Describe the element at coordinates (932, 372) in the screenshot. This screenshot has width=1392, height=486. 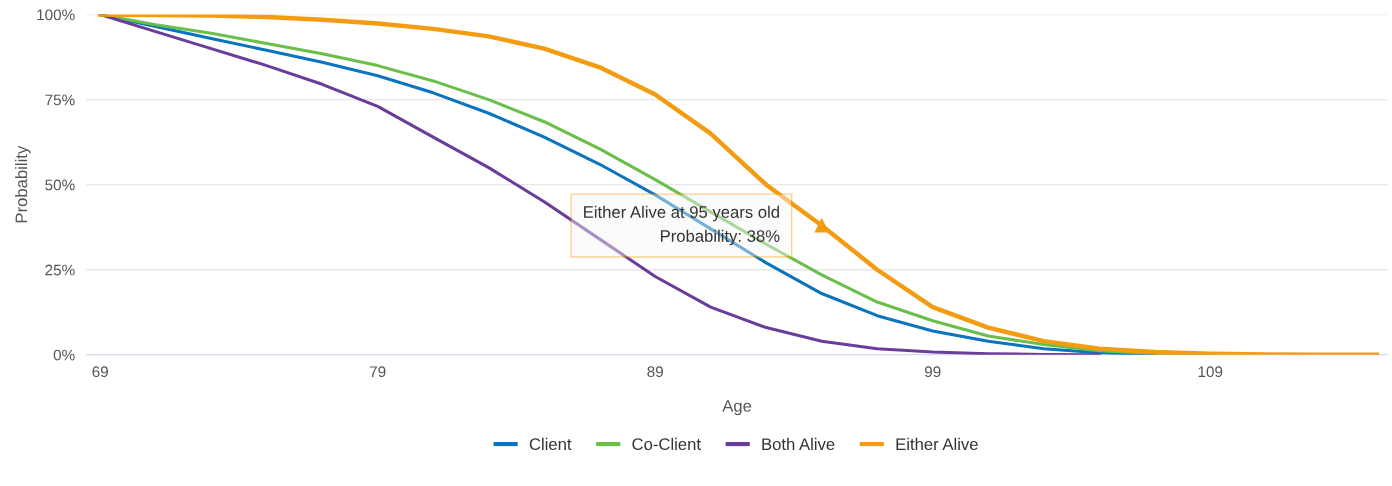
I see `x-tick-label: 99` at that location.